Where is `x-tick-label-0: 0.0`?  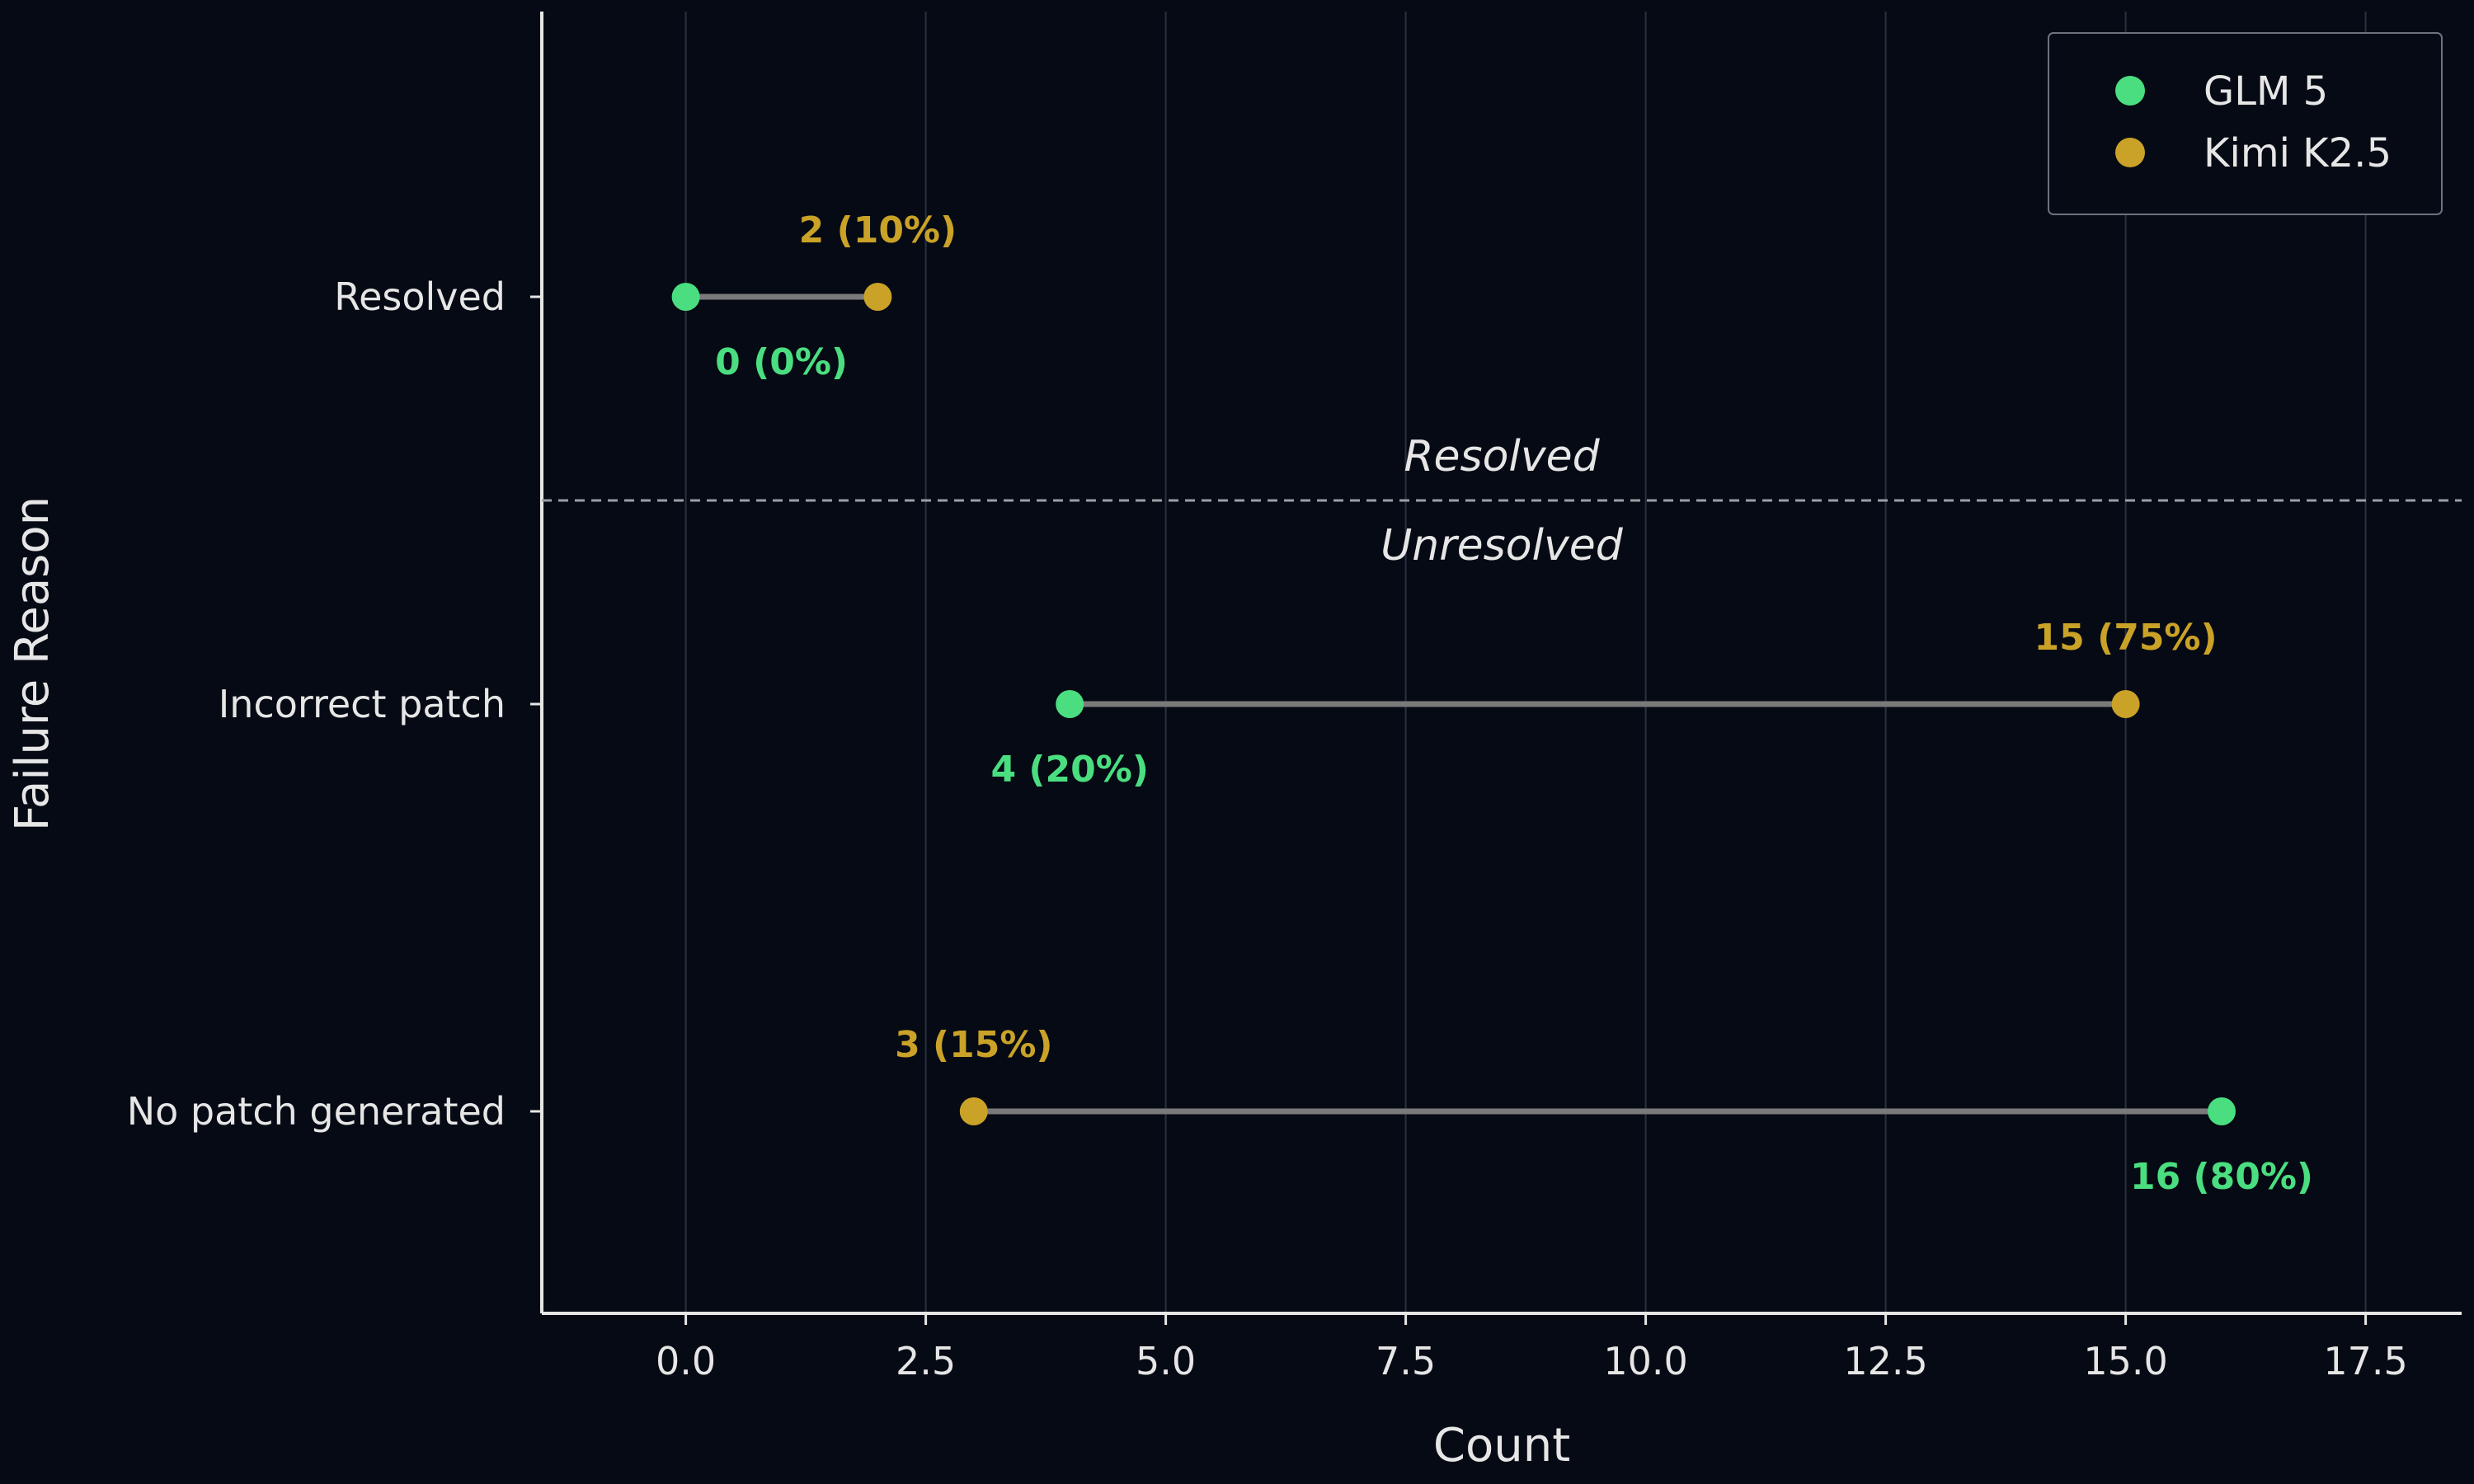
x-tick-label-0: 0.0 is located at coordinates (686, 1361).